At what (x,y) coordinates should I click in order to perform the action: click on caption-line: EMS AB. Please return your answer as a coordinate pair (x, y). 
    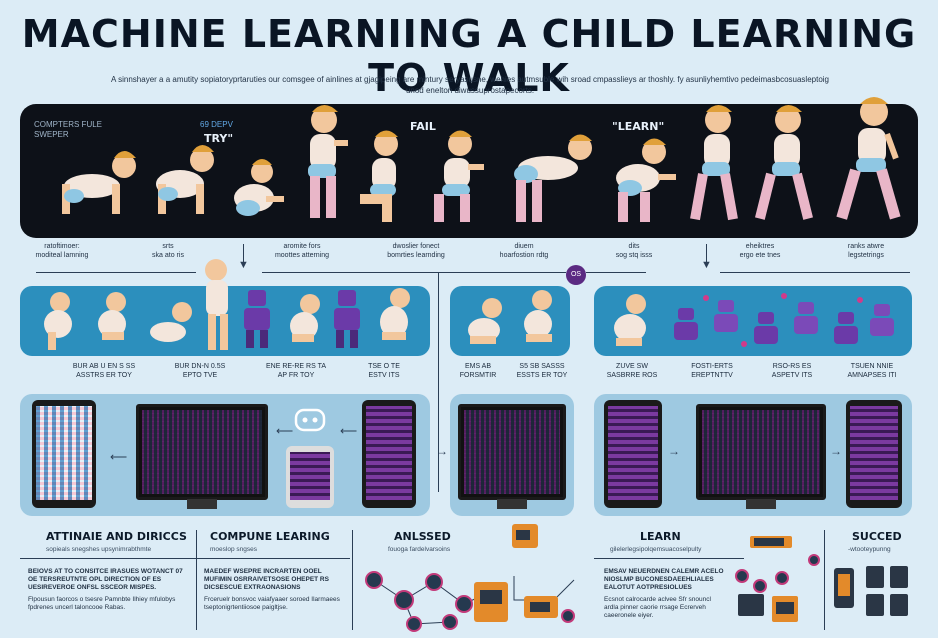
    Looking at the image, I should click on (478, 366).